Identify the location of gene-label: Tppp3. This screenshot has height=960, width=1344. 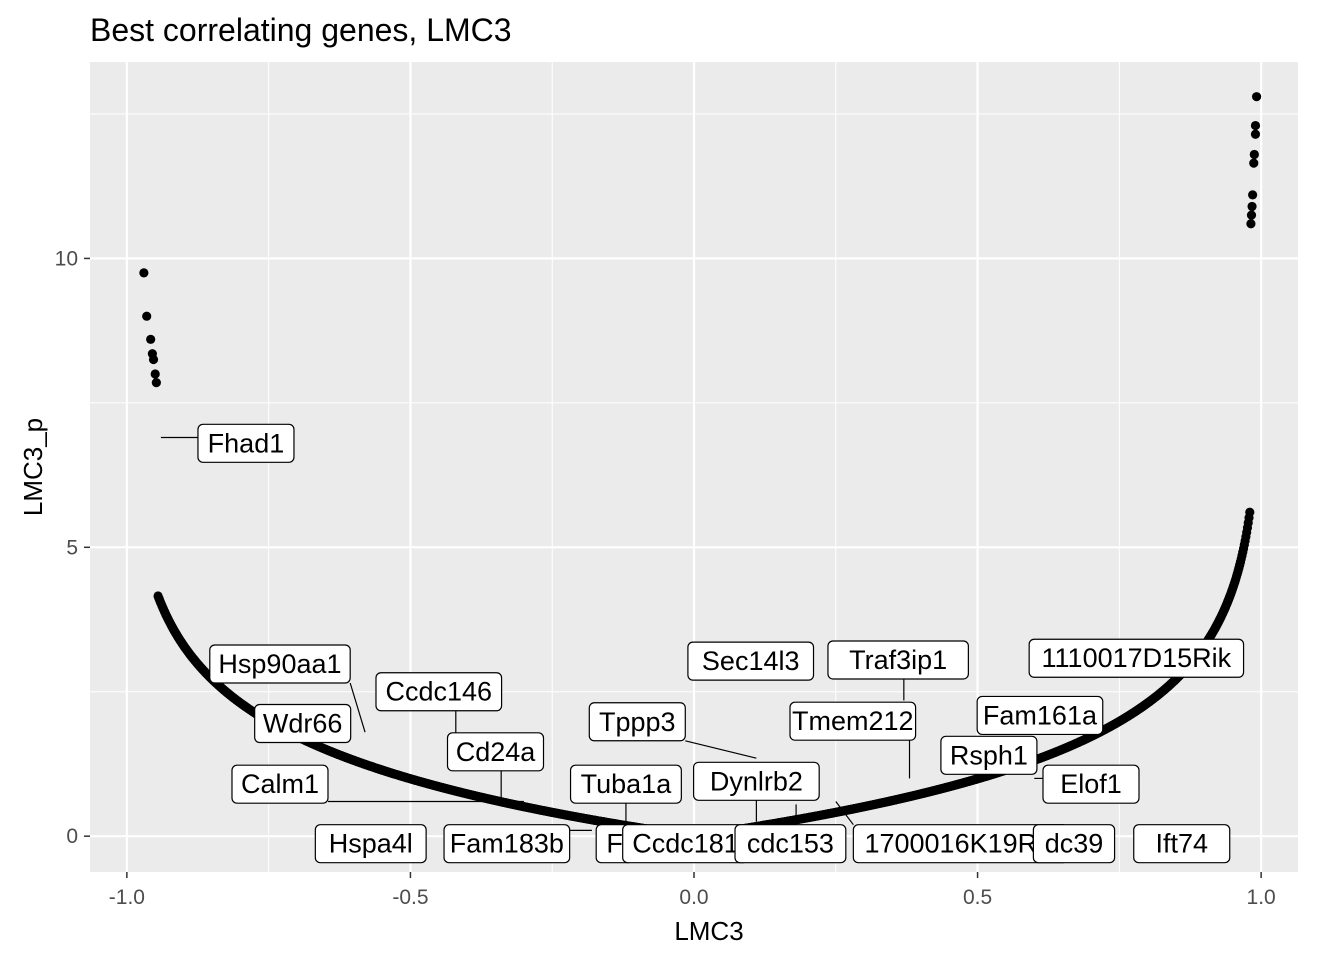
(637, 722).